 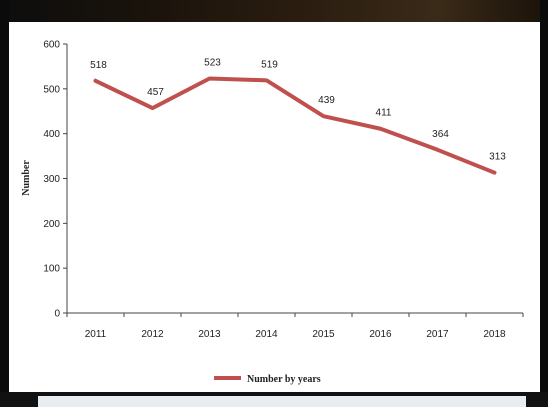 I want to click on y-tick-label: 100, so click(x=51, y=269).